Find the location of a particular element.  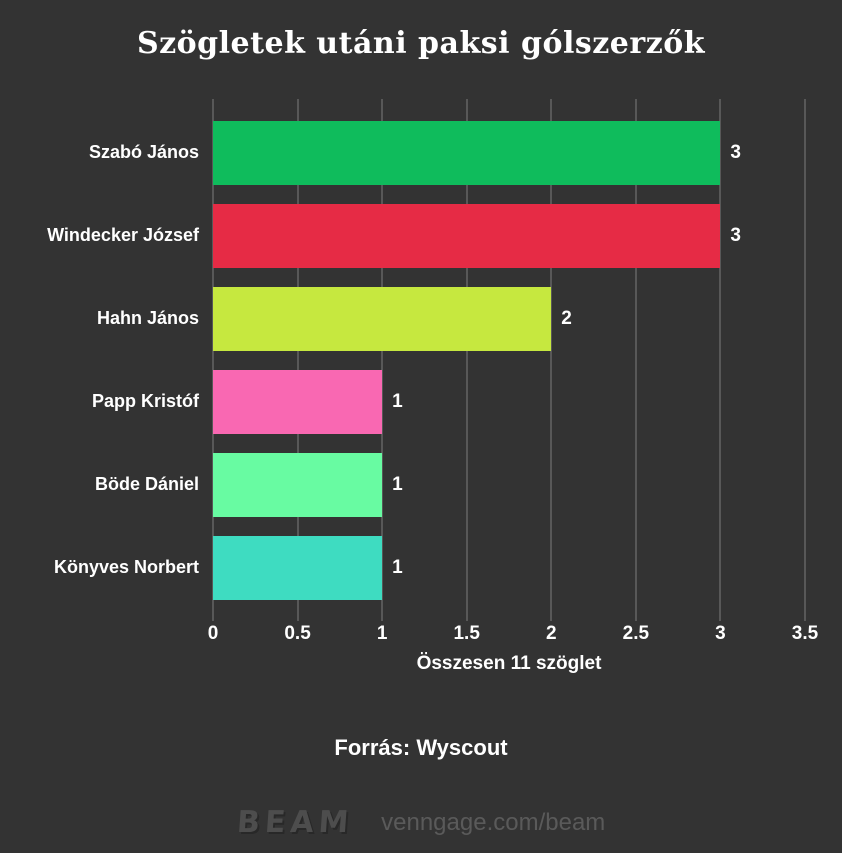

source-caption: Forrás: Wyscout is located at coordinates (421, 747).